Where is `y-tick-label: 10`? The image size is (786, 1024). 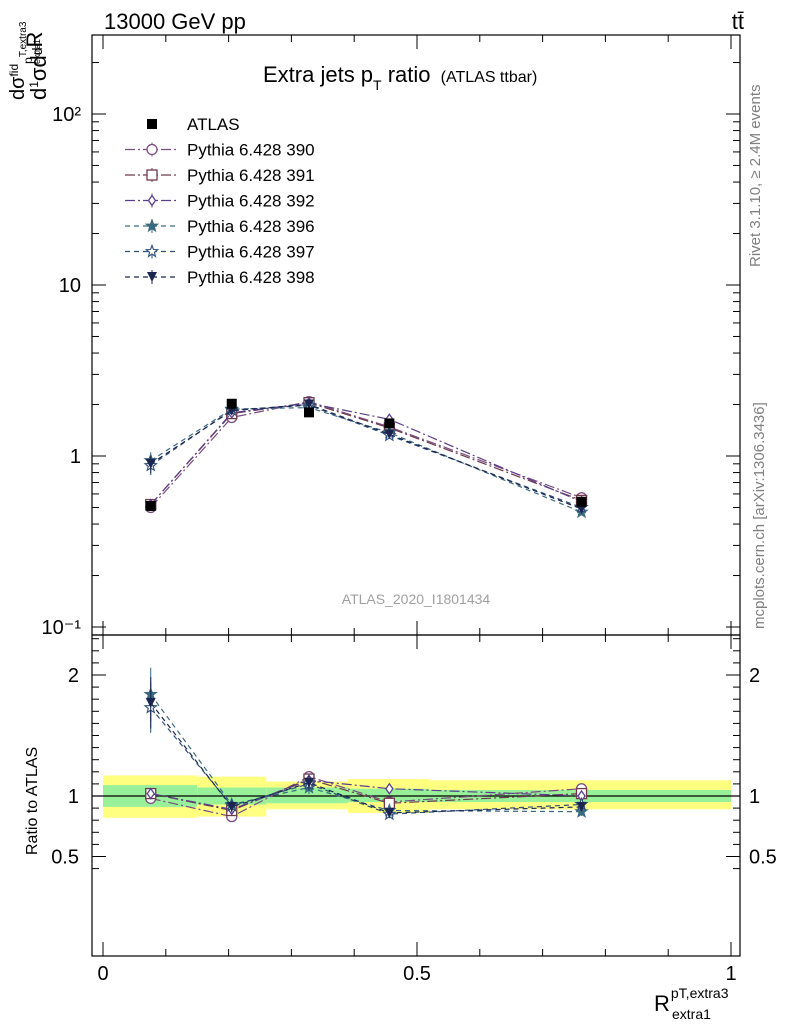 y-tick-label: 10 is located at coordinates (70, 286).